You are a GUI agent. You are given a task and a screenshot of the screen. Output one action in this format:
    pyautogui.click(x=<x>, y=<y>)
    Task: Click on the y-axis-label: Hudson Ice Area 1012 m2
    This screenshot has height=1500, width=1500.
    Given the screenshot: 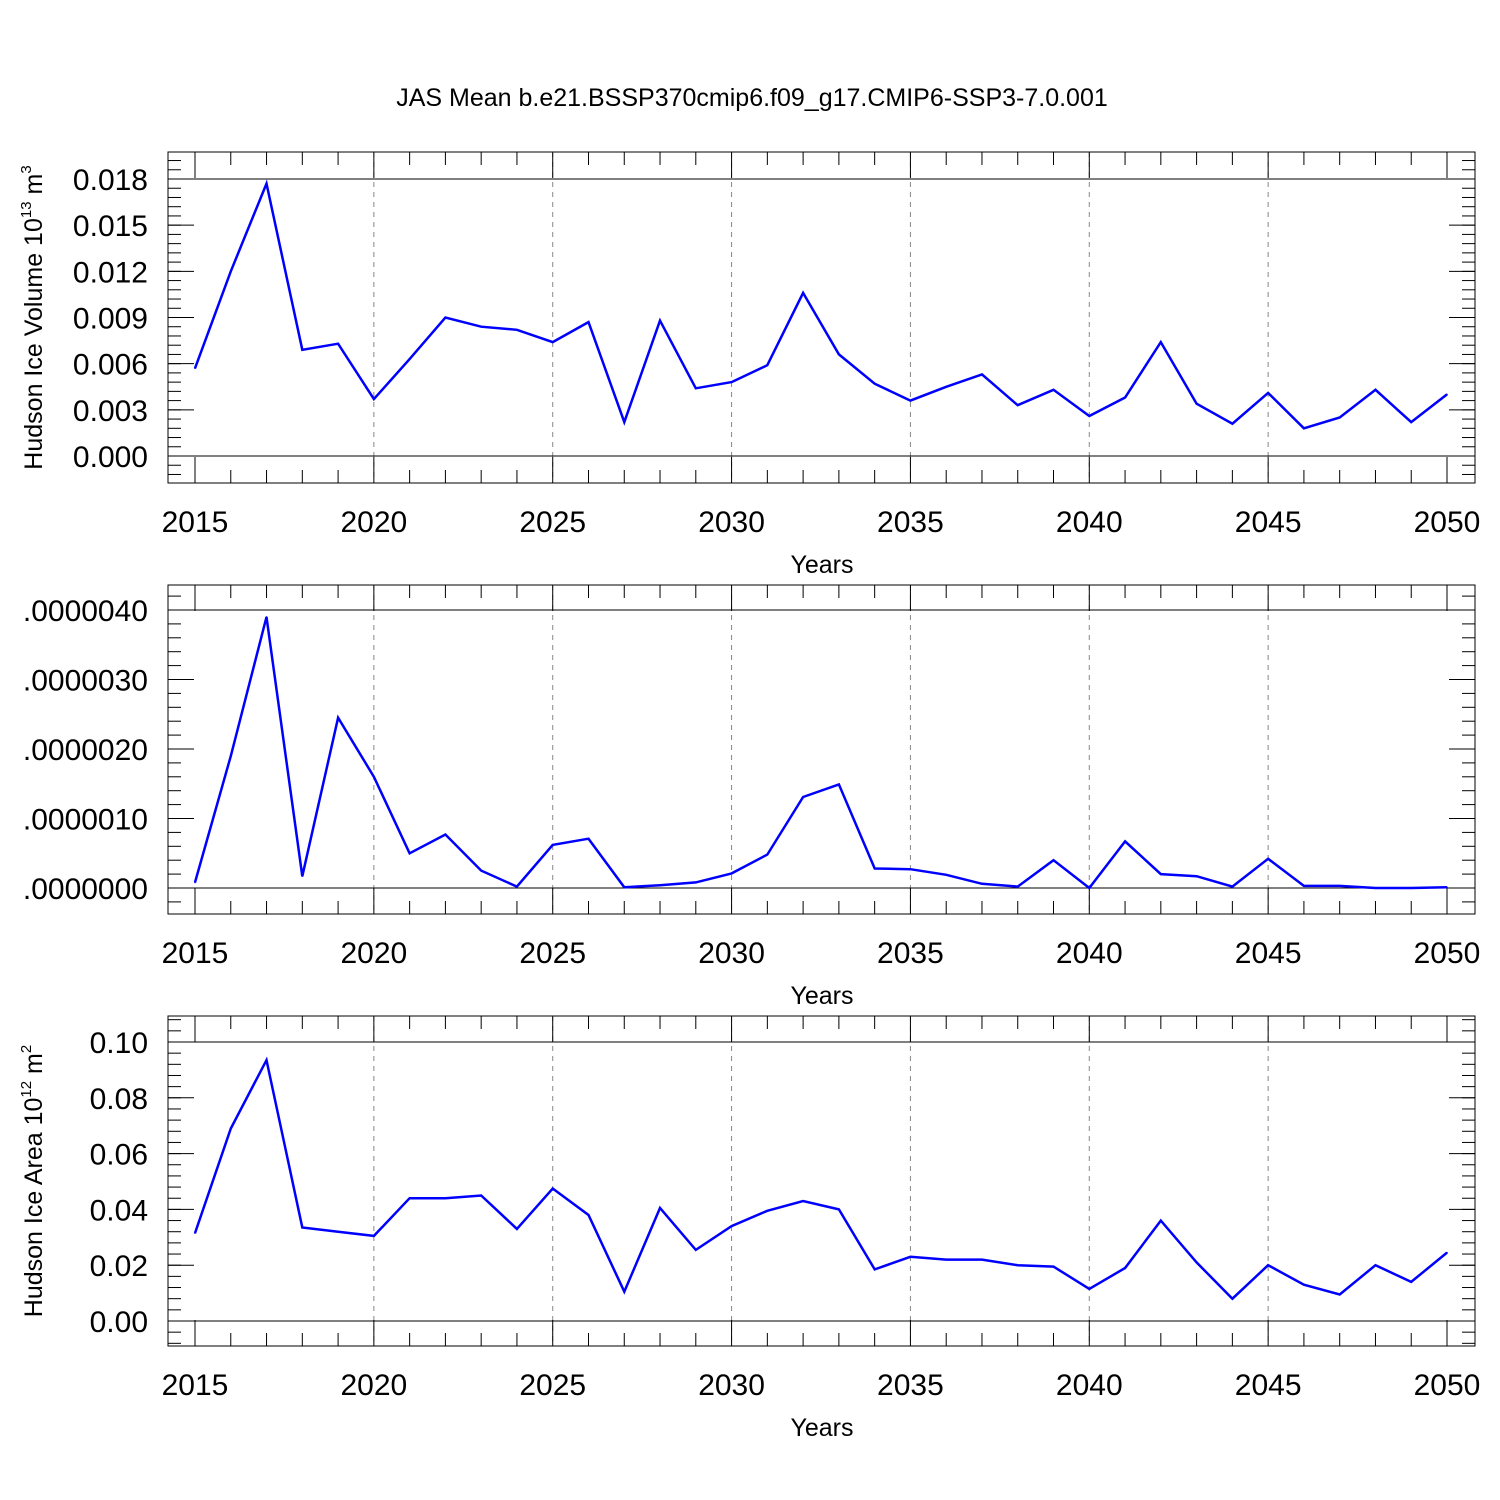 What is the action you would take?
    pyautogui.click(x=33, y=1181)
    